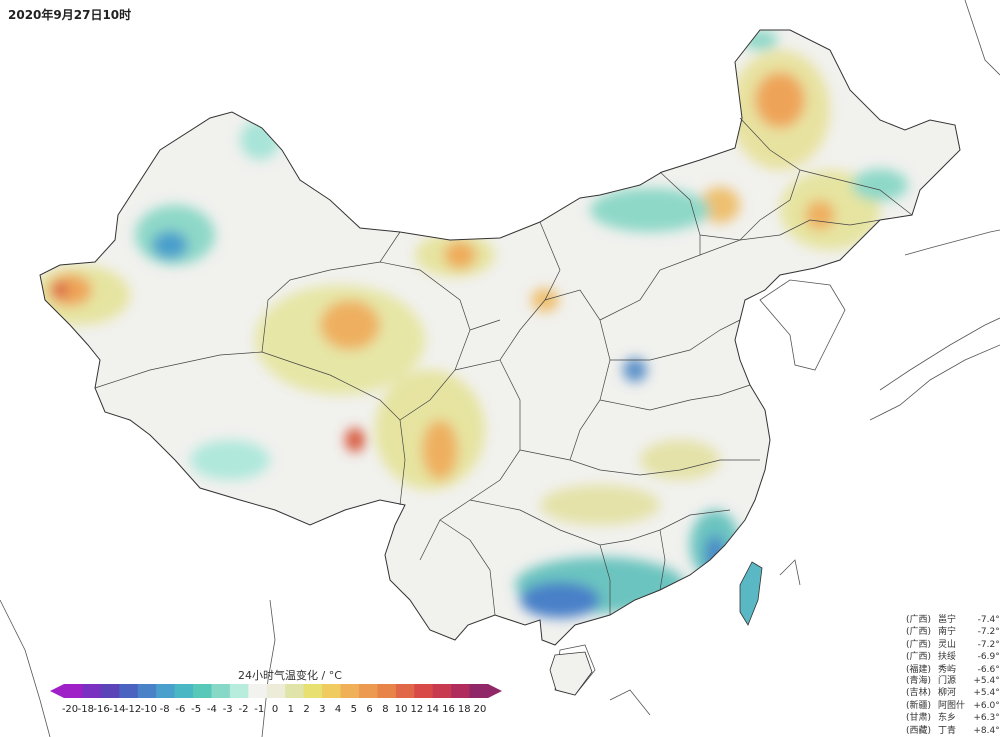 The image size is (1000, 737). Describe the element at coordinates (133, 709) in the screenshot. I see `legend-tick-label: -12` at that location.